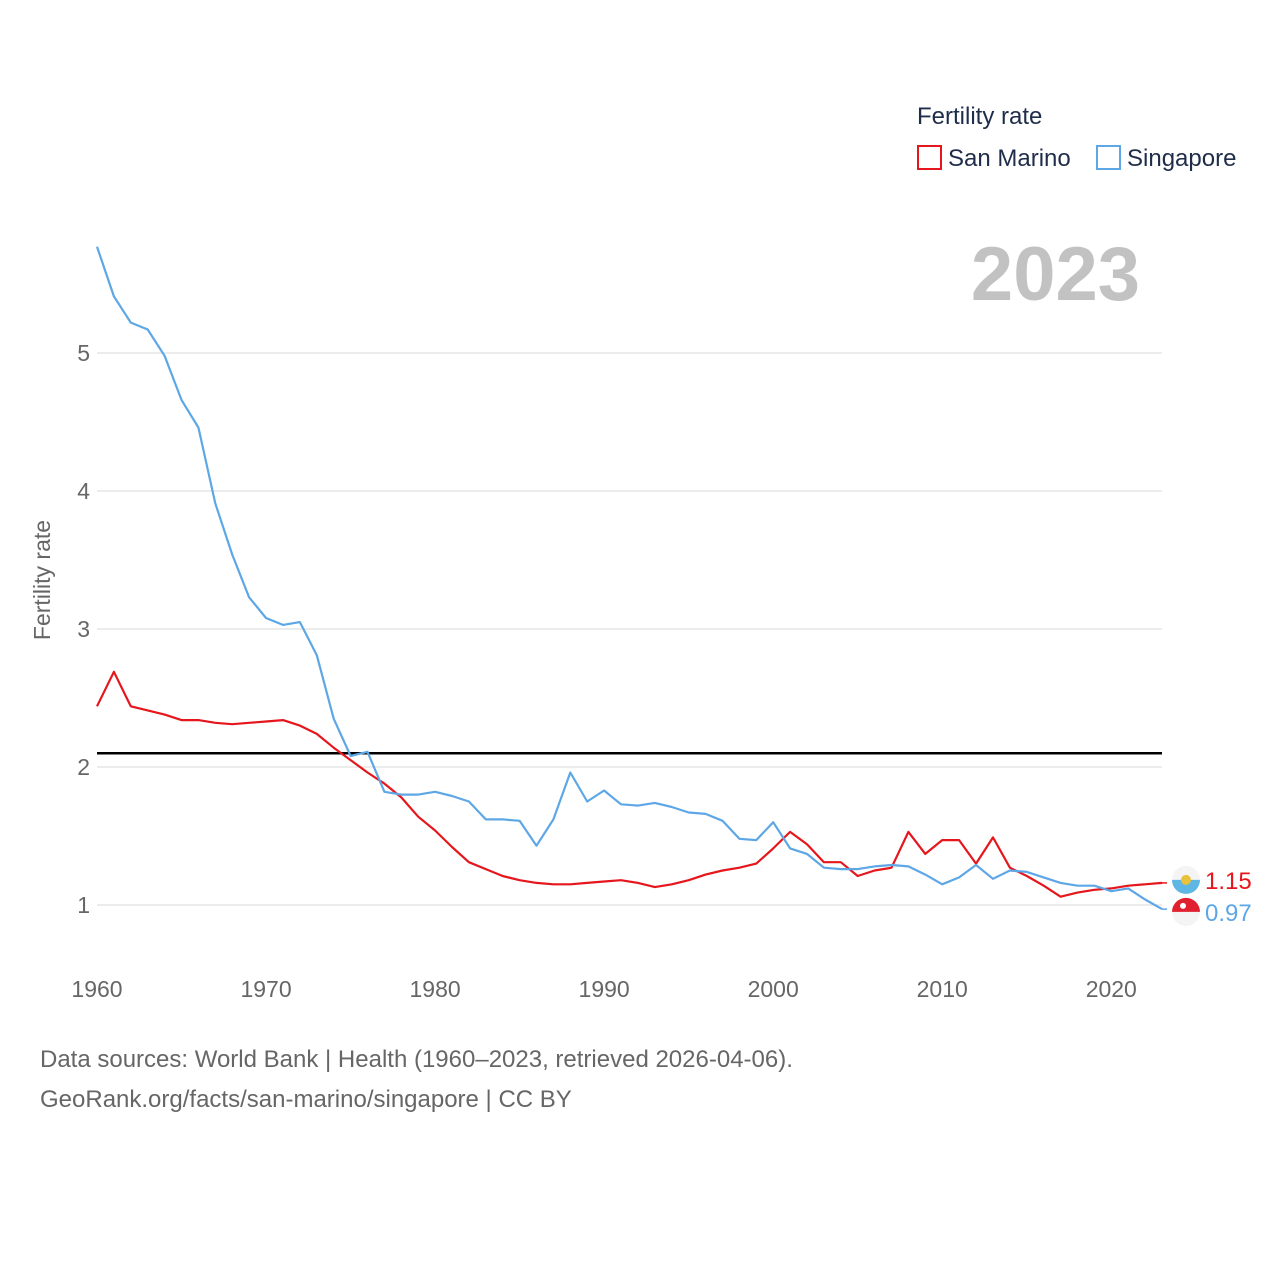  What do you see at coordinates (1108, 157) in the screenshot?
I see `legend-swatch-singapore` at bounding box center [1108, 157].